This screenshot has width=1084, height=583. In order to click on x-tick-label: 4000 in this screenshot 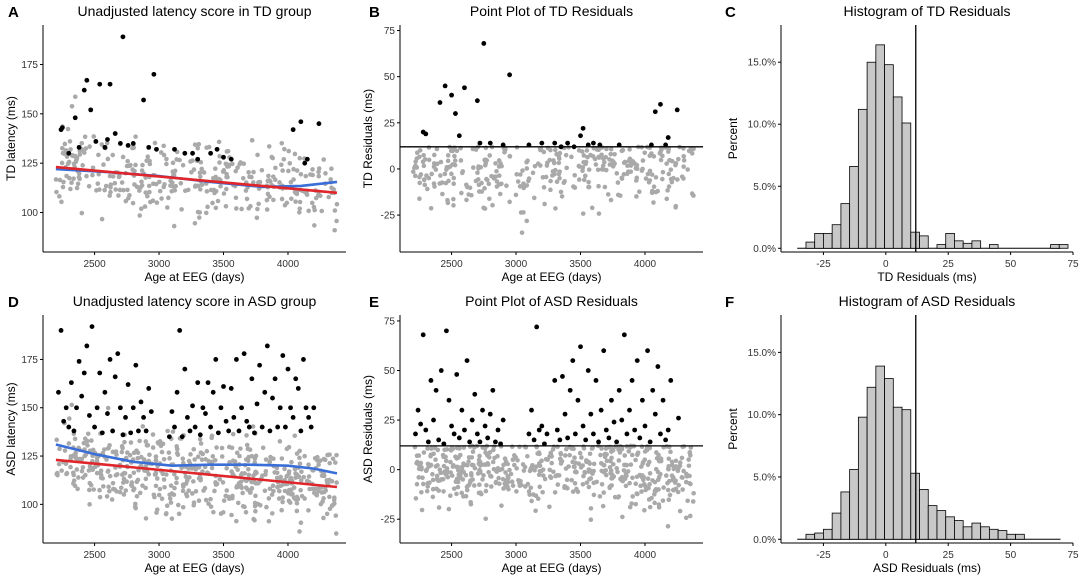, I will do `click(645, 555)`.